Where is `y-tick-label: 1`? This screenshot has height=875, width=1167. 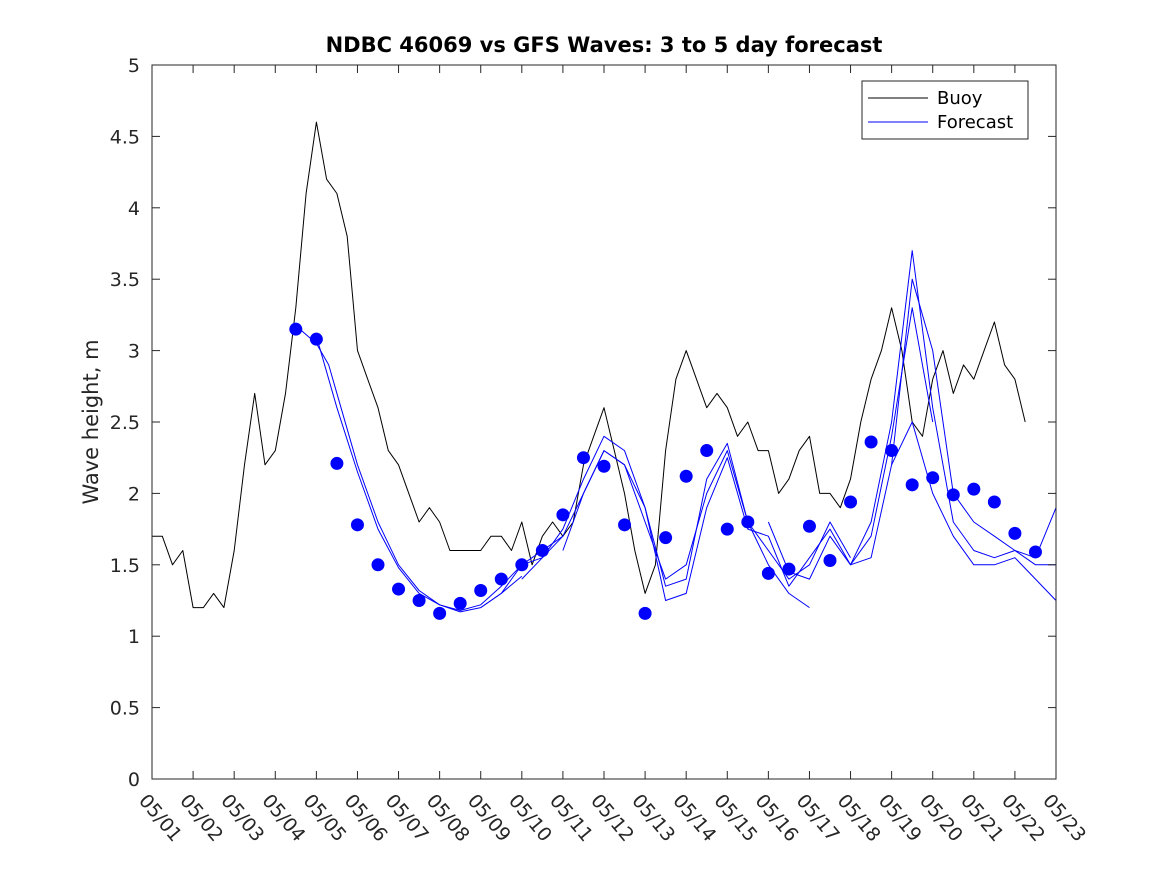 y-tick-label: 1 is located at coordinates (134, 637).